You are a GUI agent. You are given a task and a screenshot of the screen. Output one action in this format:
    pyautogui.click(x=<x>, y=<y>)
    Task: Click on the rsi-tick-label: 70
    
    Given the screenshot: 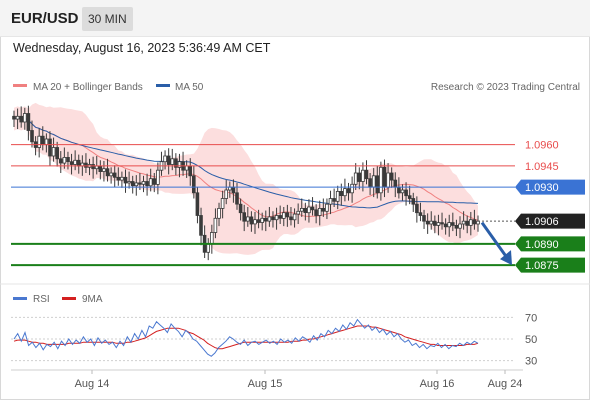 What is the action you would take?
    pyautogui.click(x=531, y=318)
    